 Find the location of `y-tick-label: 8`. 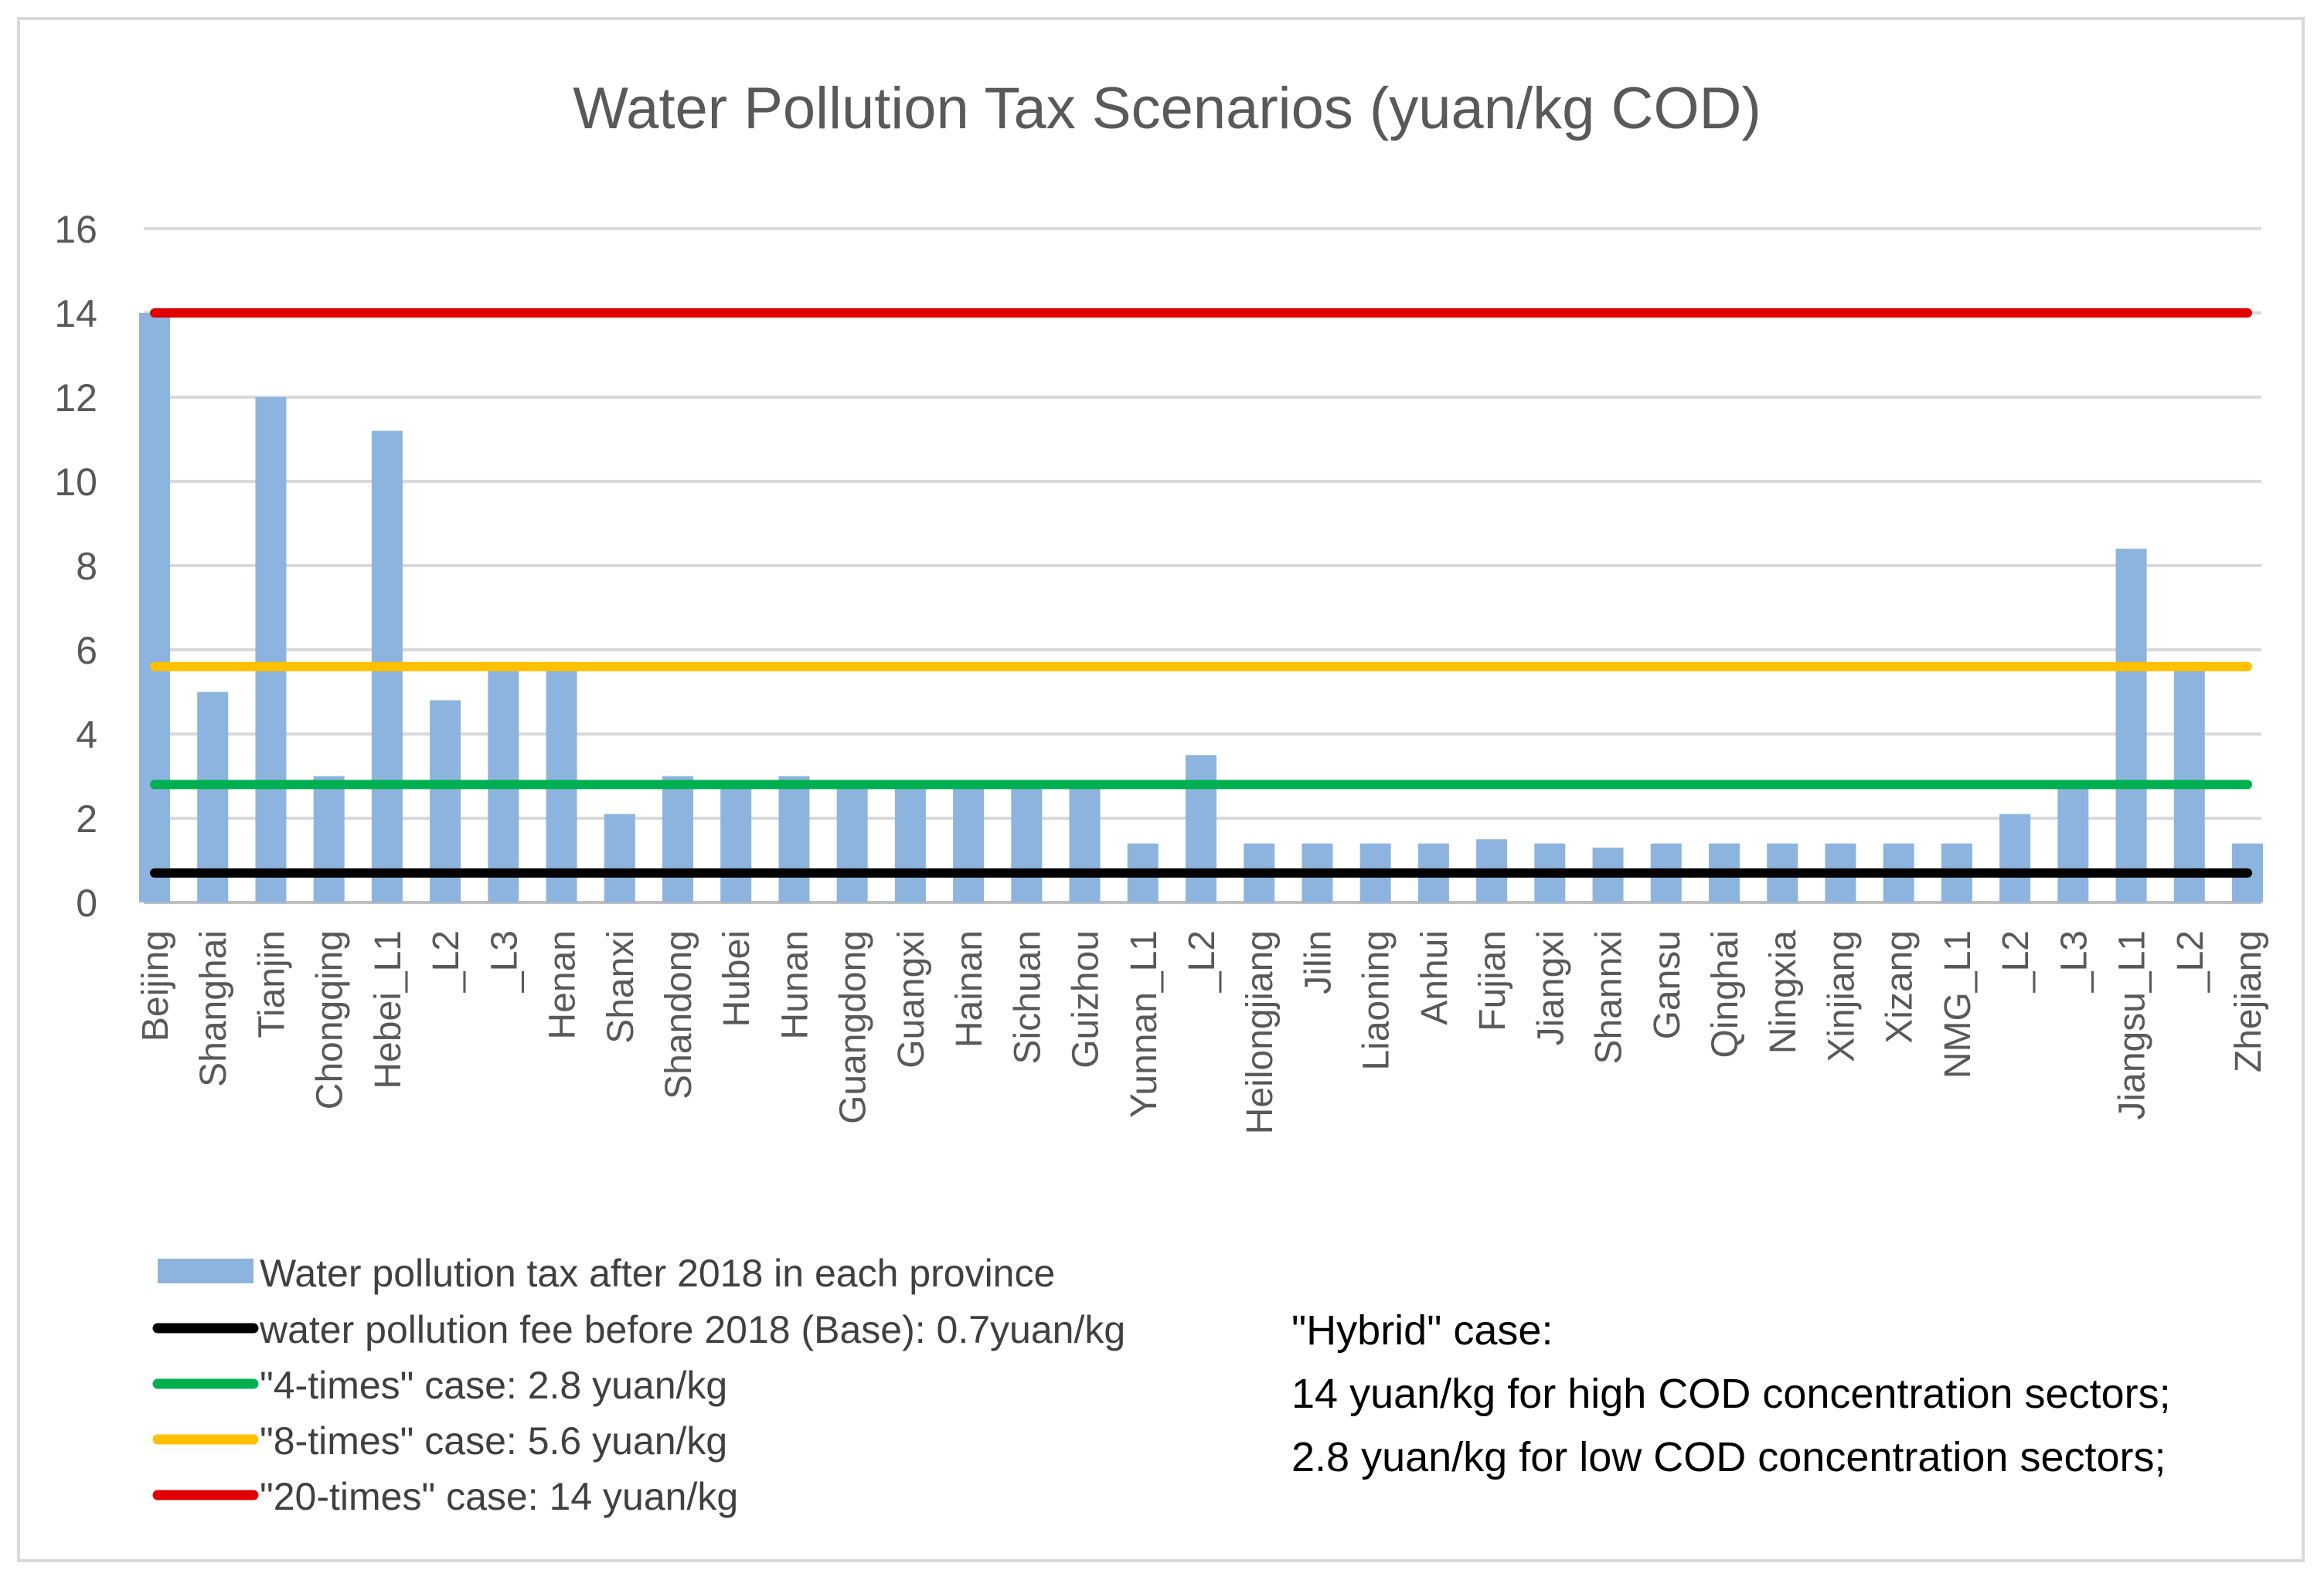

y-tick-label: 8 is located at coordinates (86, 567).